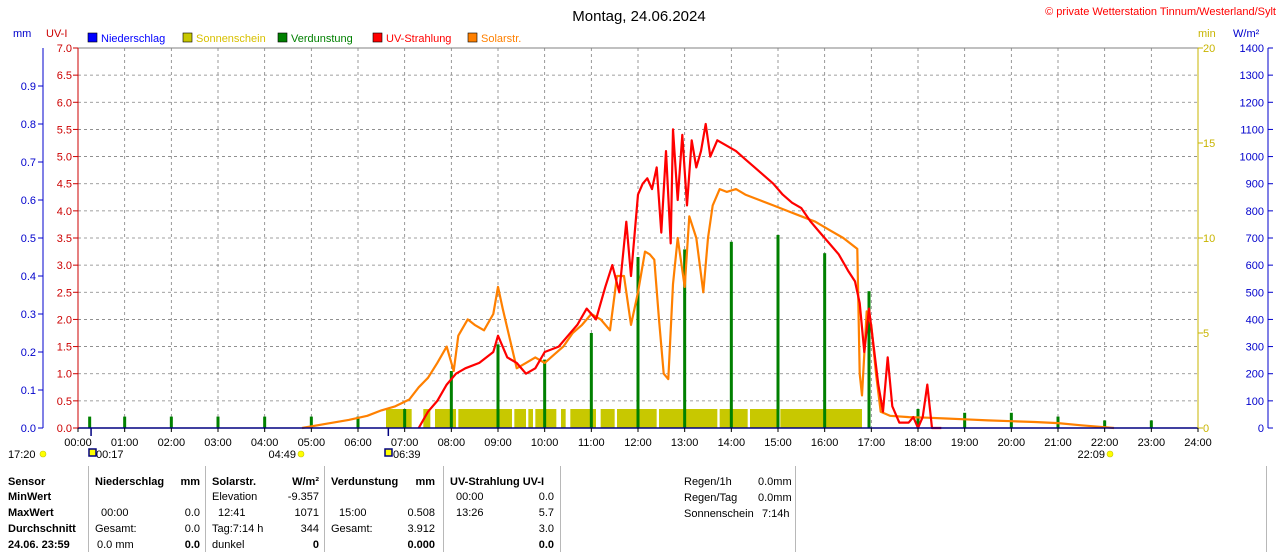 This screenshot has height=552, width=1280. Describe the element at coordinates (776, 514) in the screenshot. I see `sunshine-value: 7:14h` at that location.